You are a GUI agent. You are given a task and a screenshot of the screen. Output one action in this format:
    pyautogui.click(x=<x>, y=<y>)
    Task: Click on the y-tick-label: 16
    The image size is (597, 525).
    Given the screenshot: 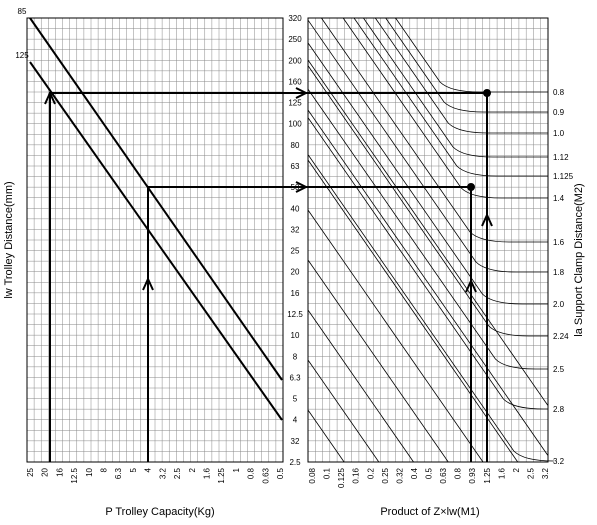 What is the action you would take?
    pyautogui.click(x=295, y=293)
    